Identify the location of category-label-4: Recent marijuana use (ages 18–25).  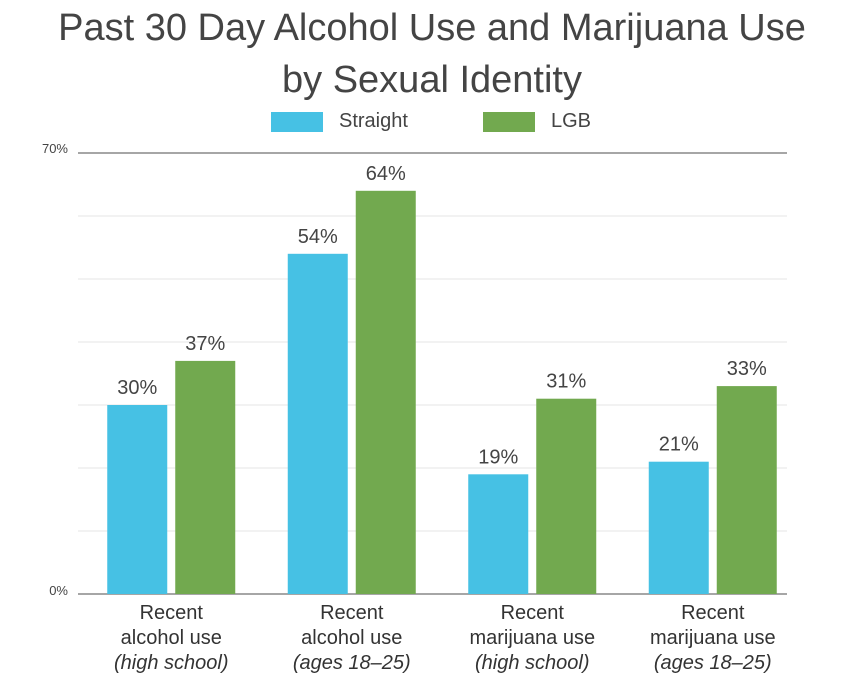
(713, 638).